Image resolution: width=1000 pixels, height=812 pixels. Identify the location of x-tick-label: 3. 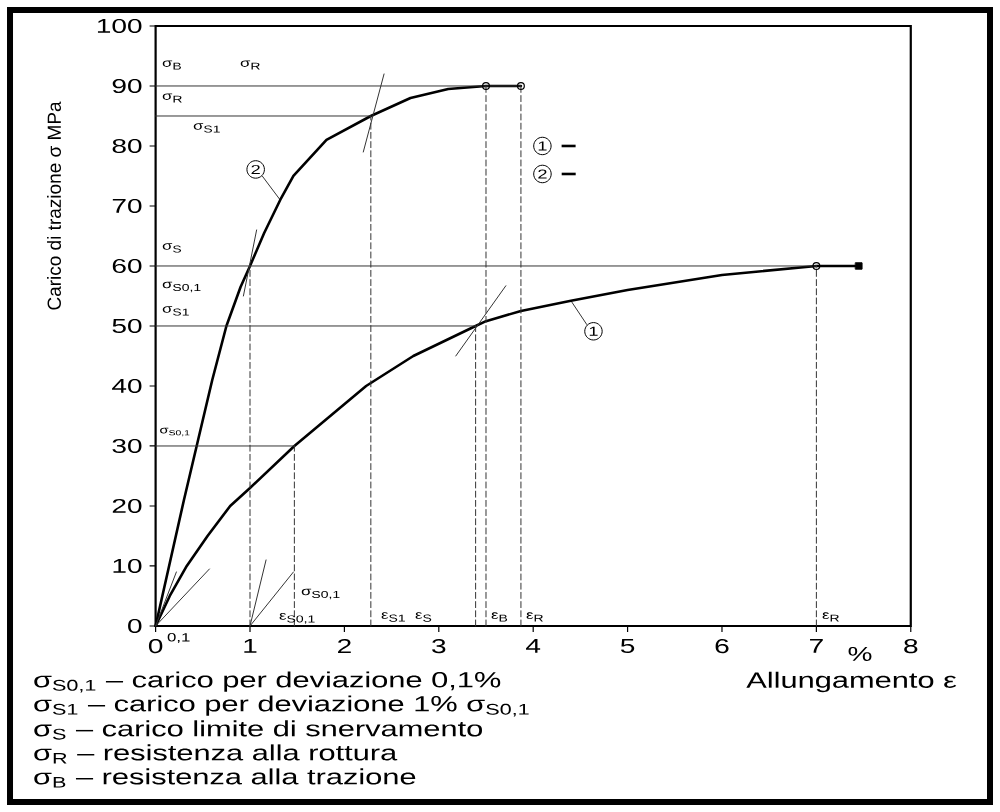
(439, 646).